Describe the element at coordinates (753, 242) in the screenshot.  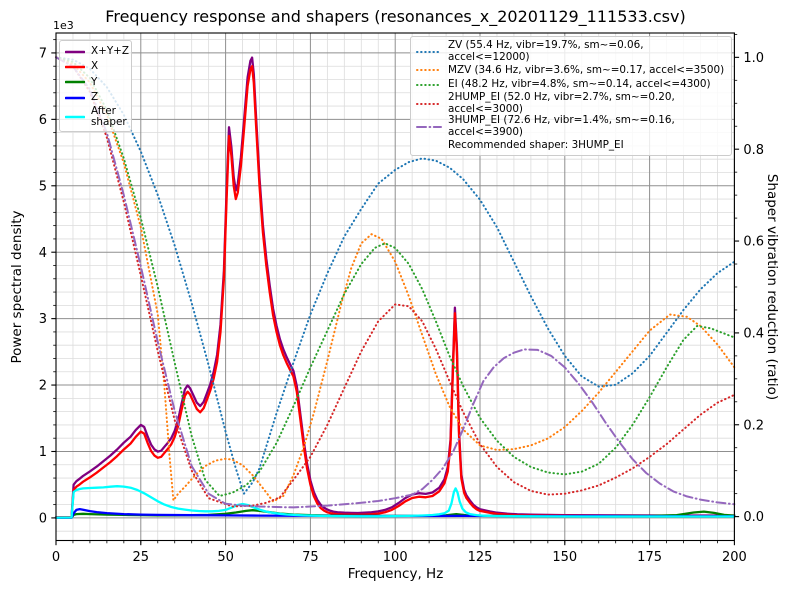
I see `y-right-tick-label-0.6: 0.6` at that location.